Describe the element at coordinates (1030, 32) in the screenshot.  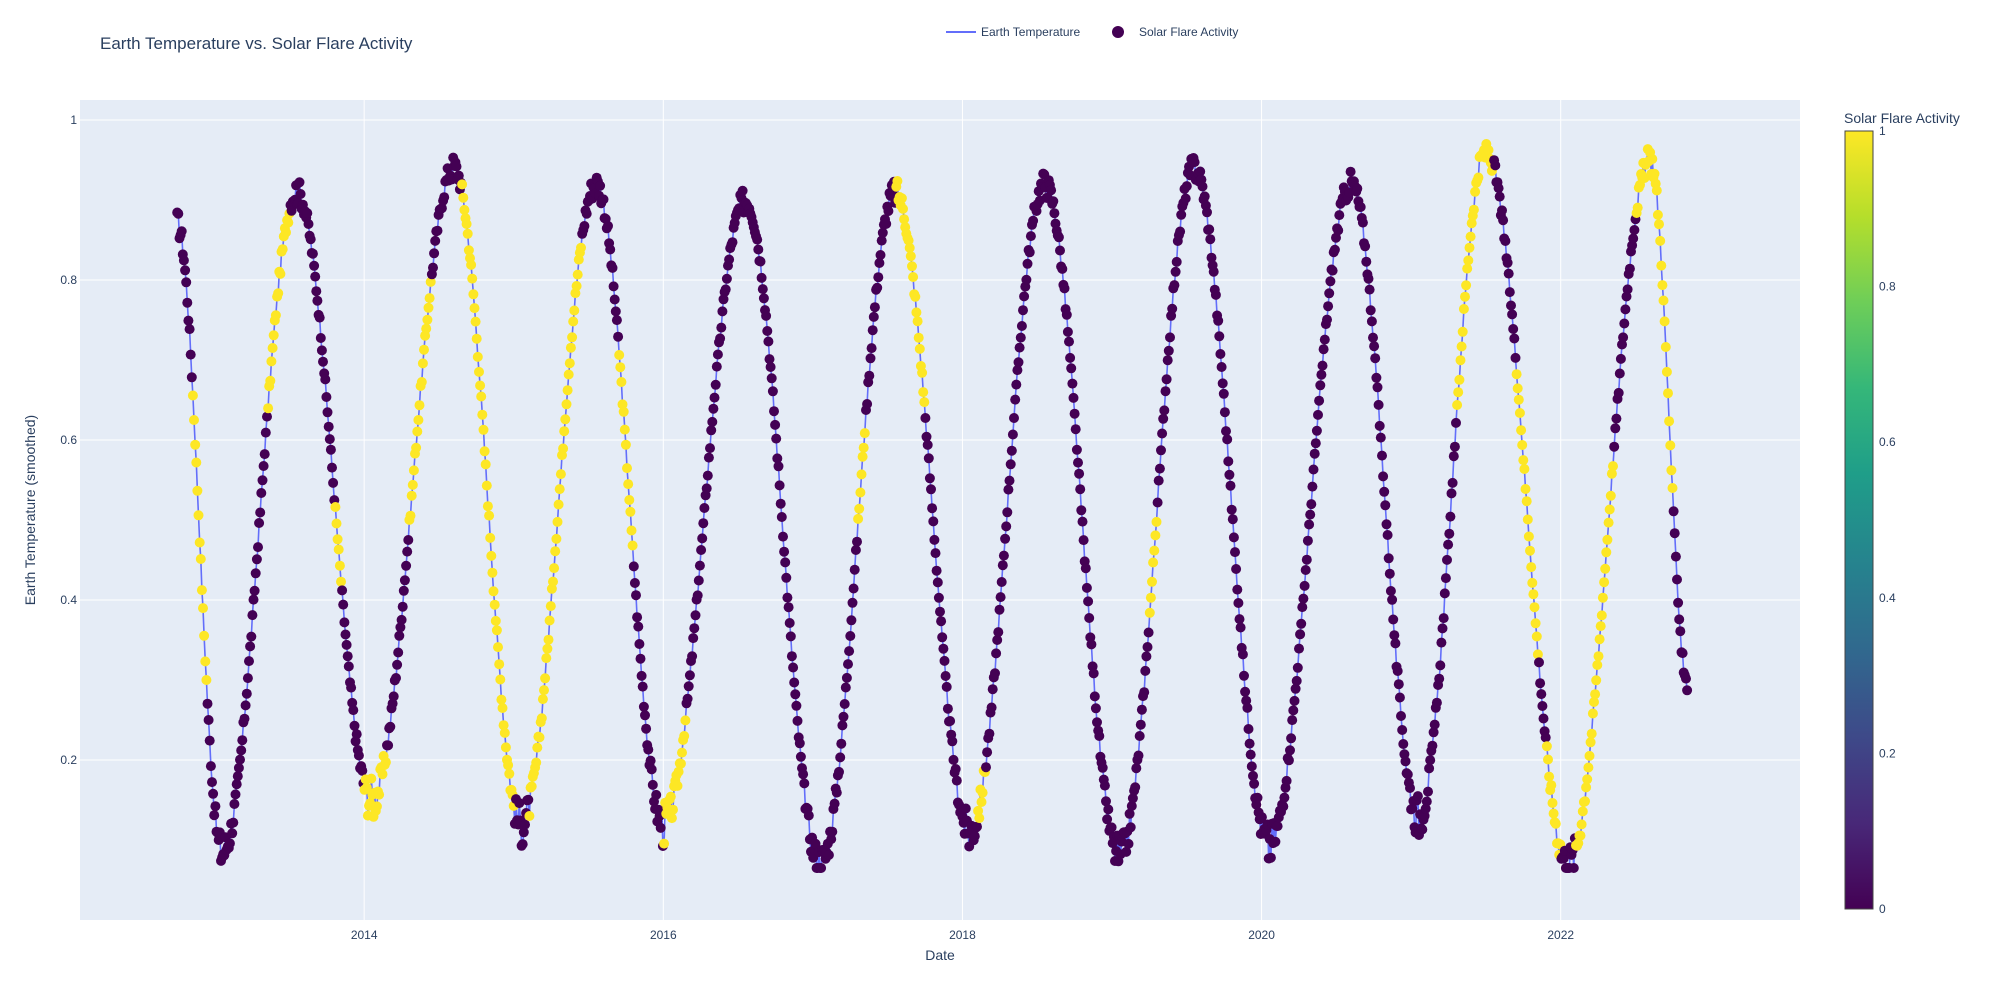
I see `legend-item-earth-temperature: Earth Temperature` at that location.